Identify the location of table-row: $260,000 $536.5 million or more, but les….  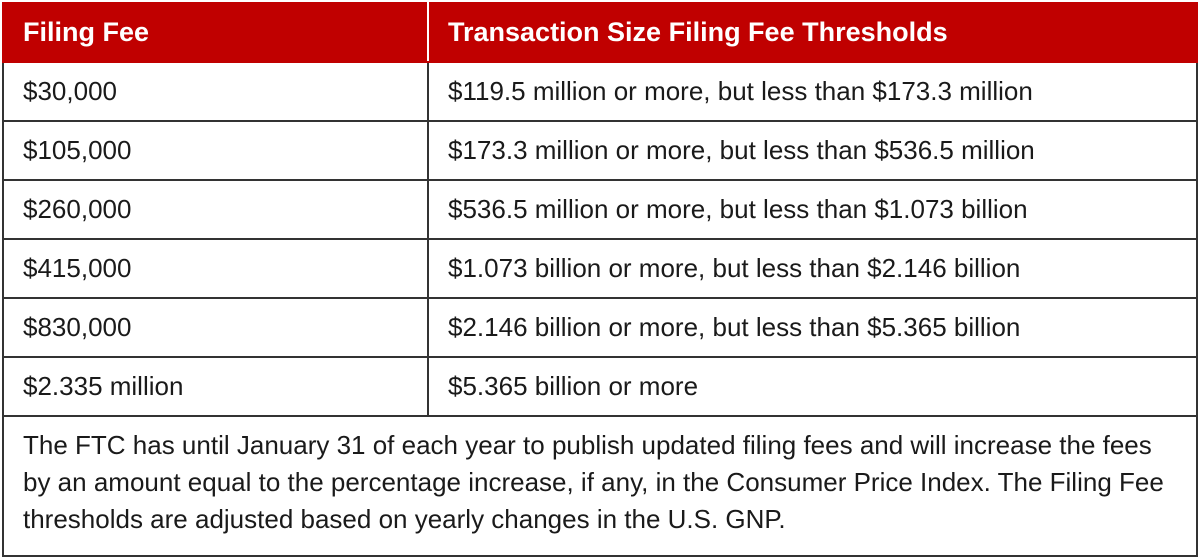
(600, 209).